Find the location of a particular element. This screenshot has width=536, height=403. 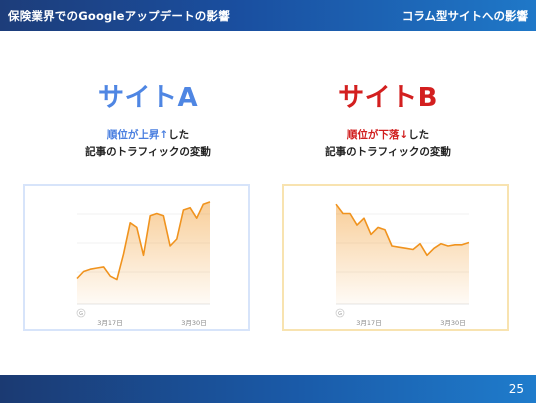

site-b-title: サイトB is located at coordinates (388, 98).